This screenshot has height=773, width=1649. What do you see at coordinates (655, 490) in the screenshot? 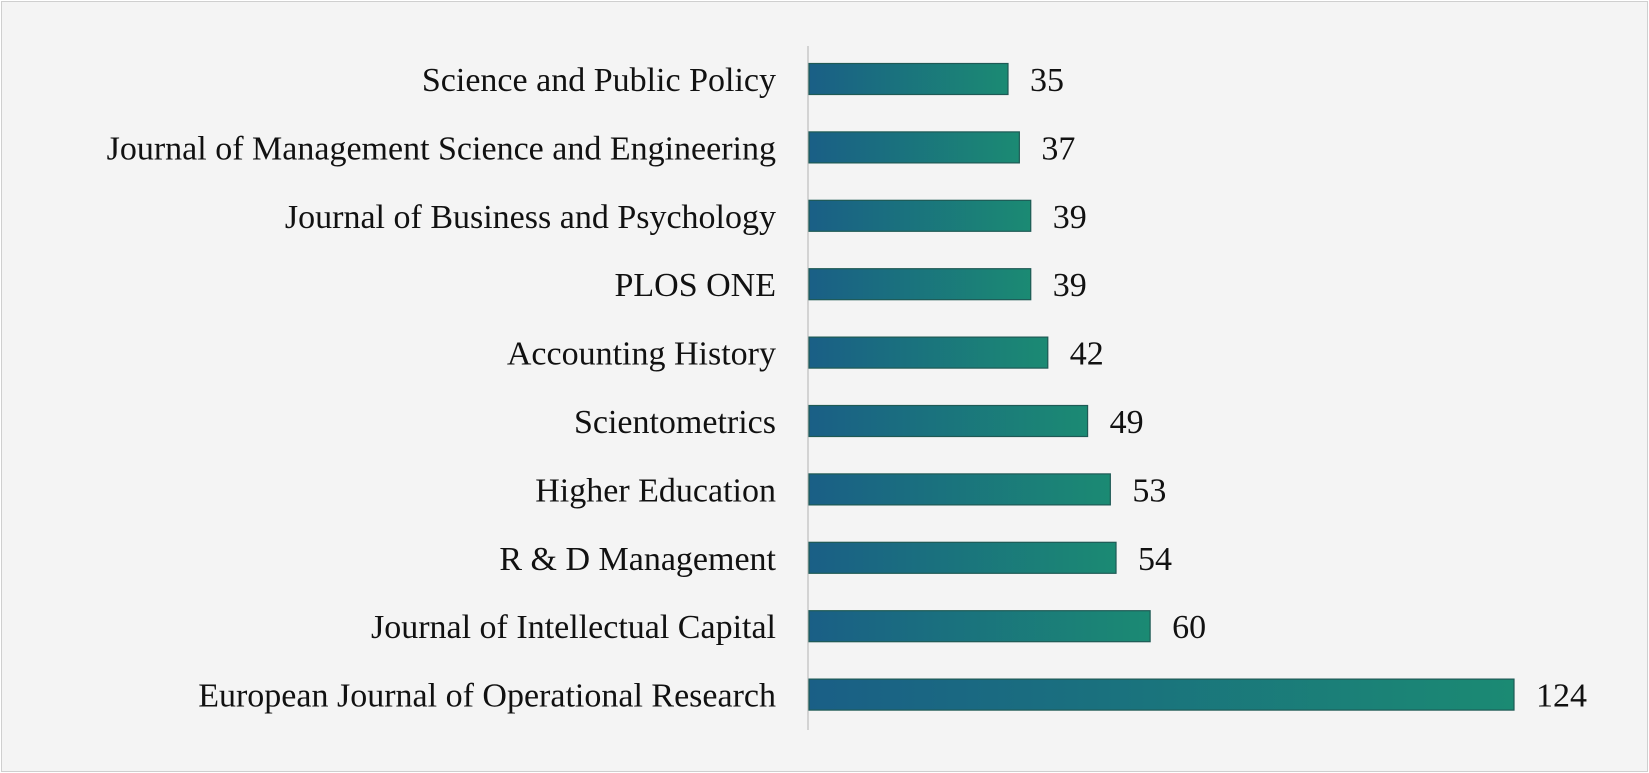
I see `category-label: Higher Education` at bounding box center [655, 490].